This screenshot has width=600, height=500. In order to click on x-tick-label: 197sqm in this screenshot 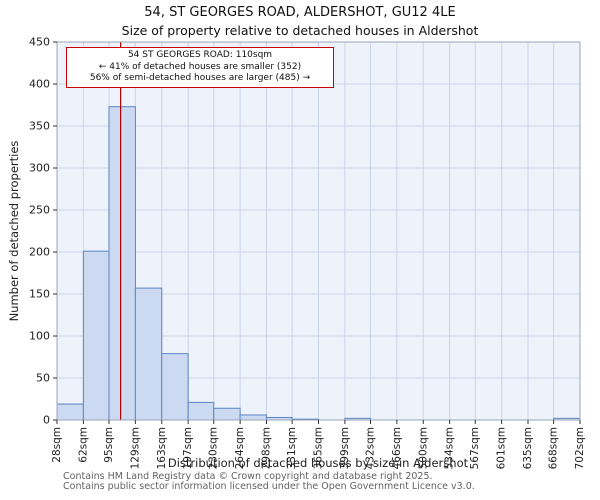, I will do `click(188, 448)`.